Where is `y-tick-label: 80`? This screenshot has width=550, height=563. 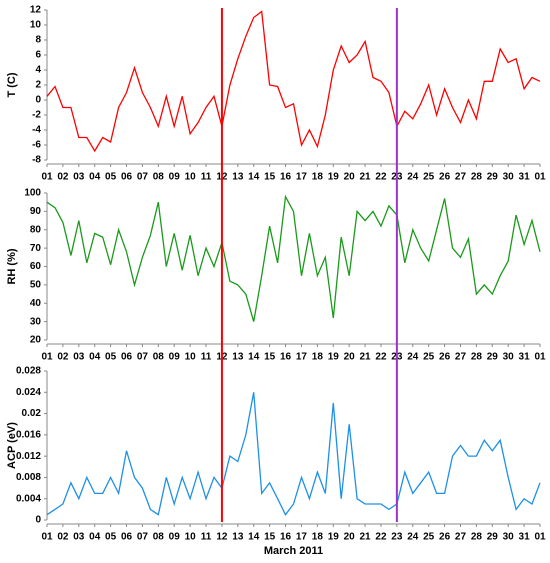
y-tick-label: 80 is located at coordinates (36, 229).